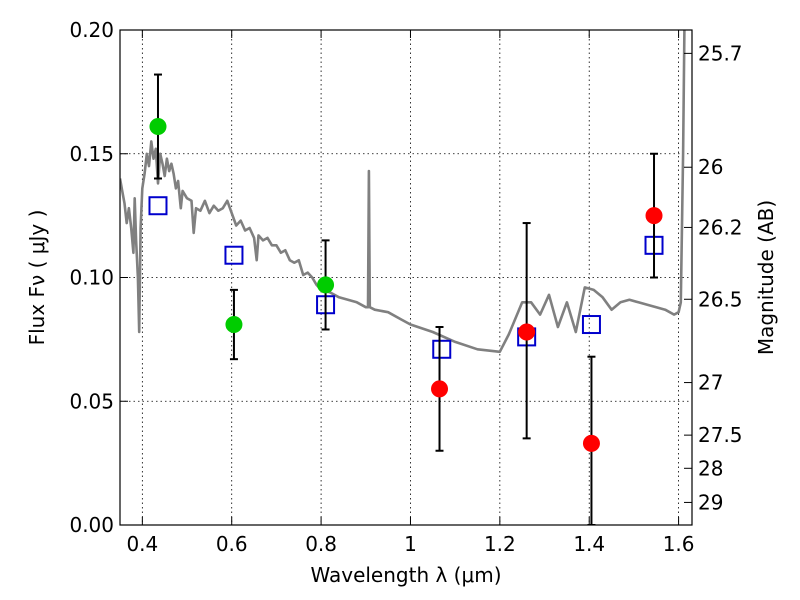 This screenshot has height=600, width=800. I want to click on magnitude-tick-label: 26, so click(710, 167).